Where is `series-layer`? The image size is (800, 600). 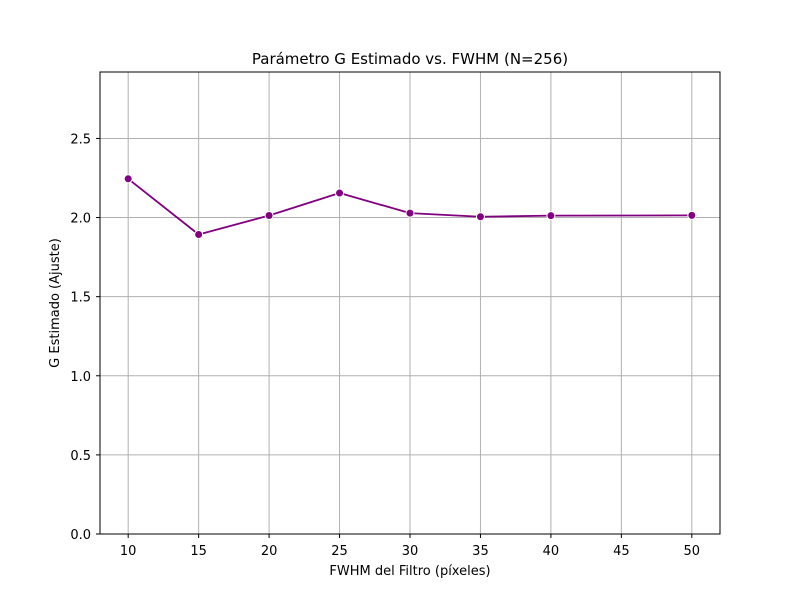 series-layer is located at coordinates (410, 206).